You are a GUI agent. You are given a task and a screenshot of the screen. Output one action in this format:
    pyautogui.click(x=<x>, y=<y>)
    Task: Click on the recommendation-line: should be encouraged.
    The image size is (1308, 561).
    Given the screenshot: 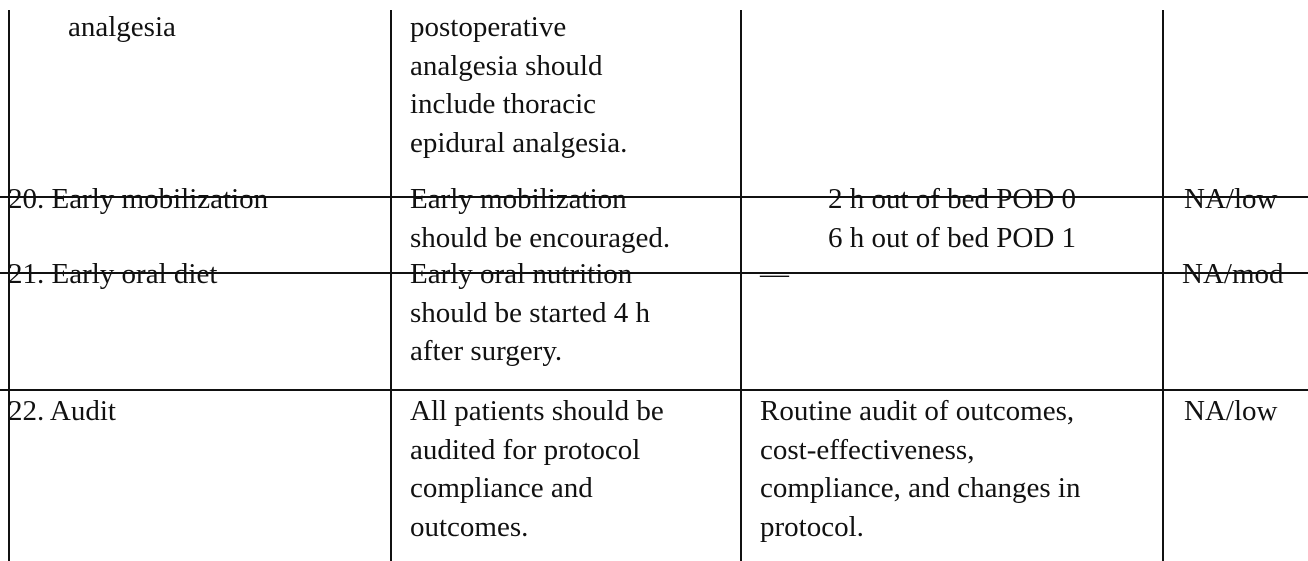 What is the action you would take?
    pyautogui.click(x=540, y=237)
    